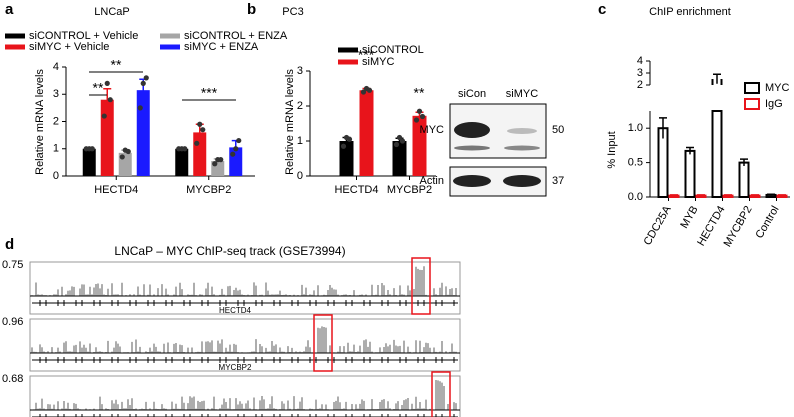 The height and width of the screenshot is (417, 794). Describe the element at coordinates (245, 396) in the screenshot. I see `track-frame` at that location.